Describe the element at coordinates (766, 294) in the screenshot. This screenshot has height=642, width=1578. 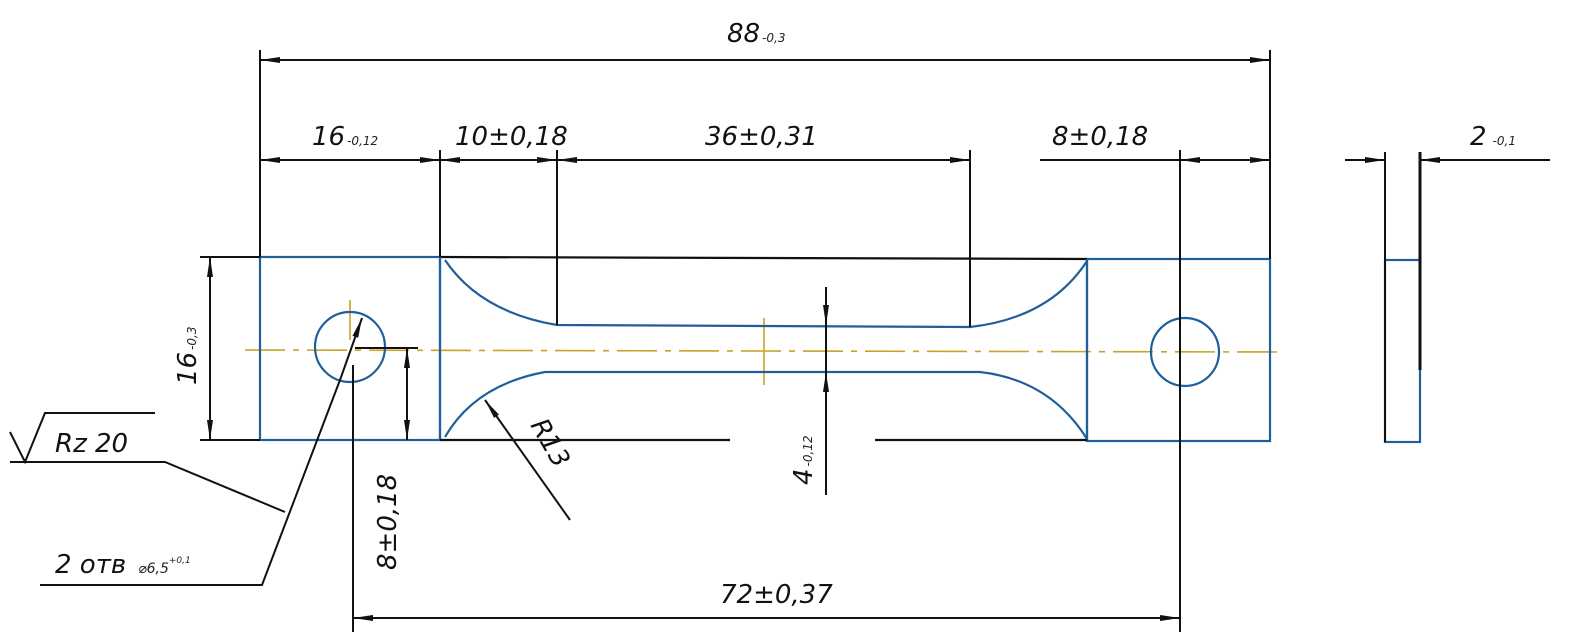
I see `gauge-top-edge` at that location.